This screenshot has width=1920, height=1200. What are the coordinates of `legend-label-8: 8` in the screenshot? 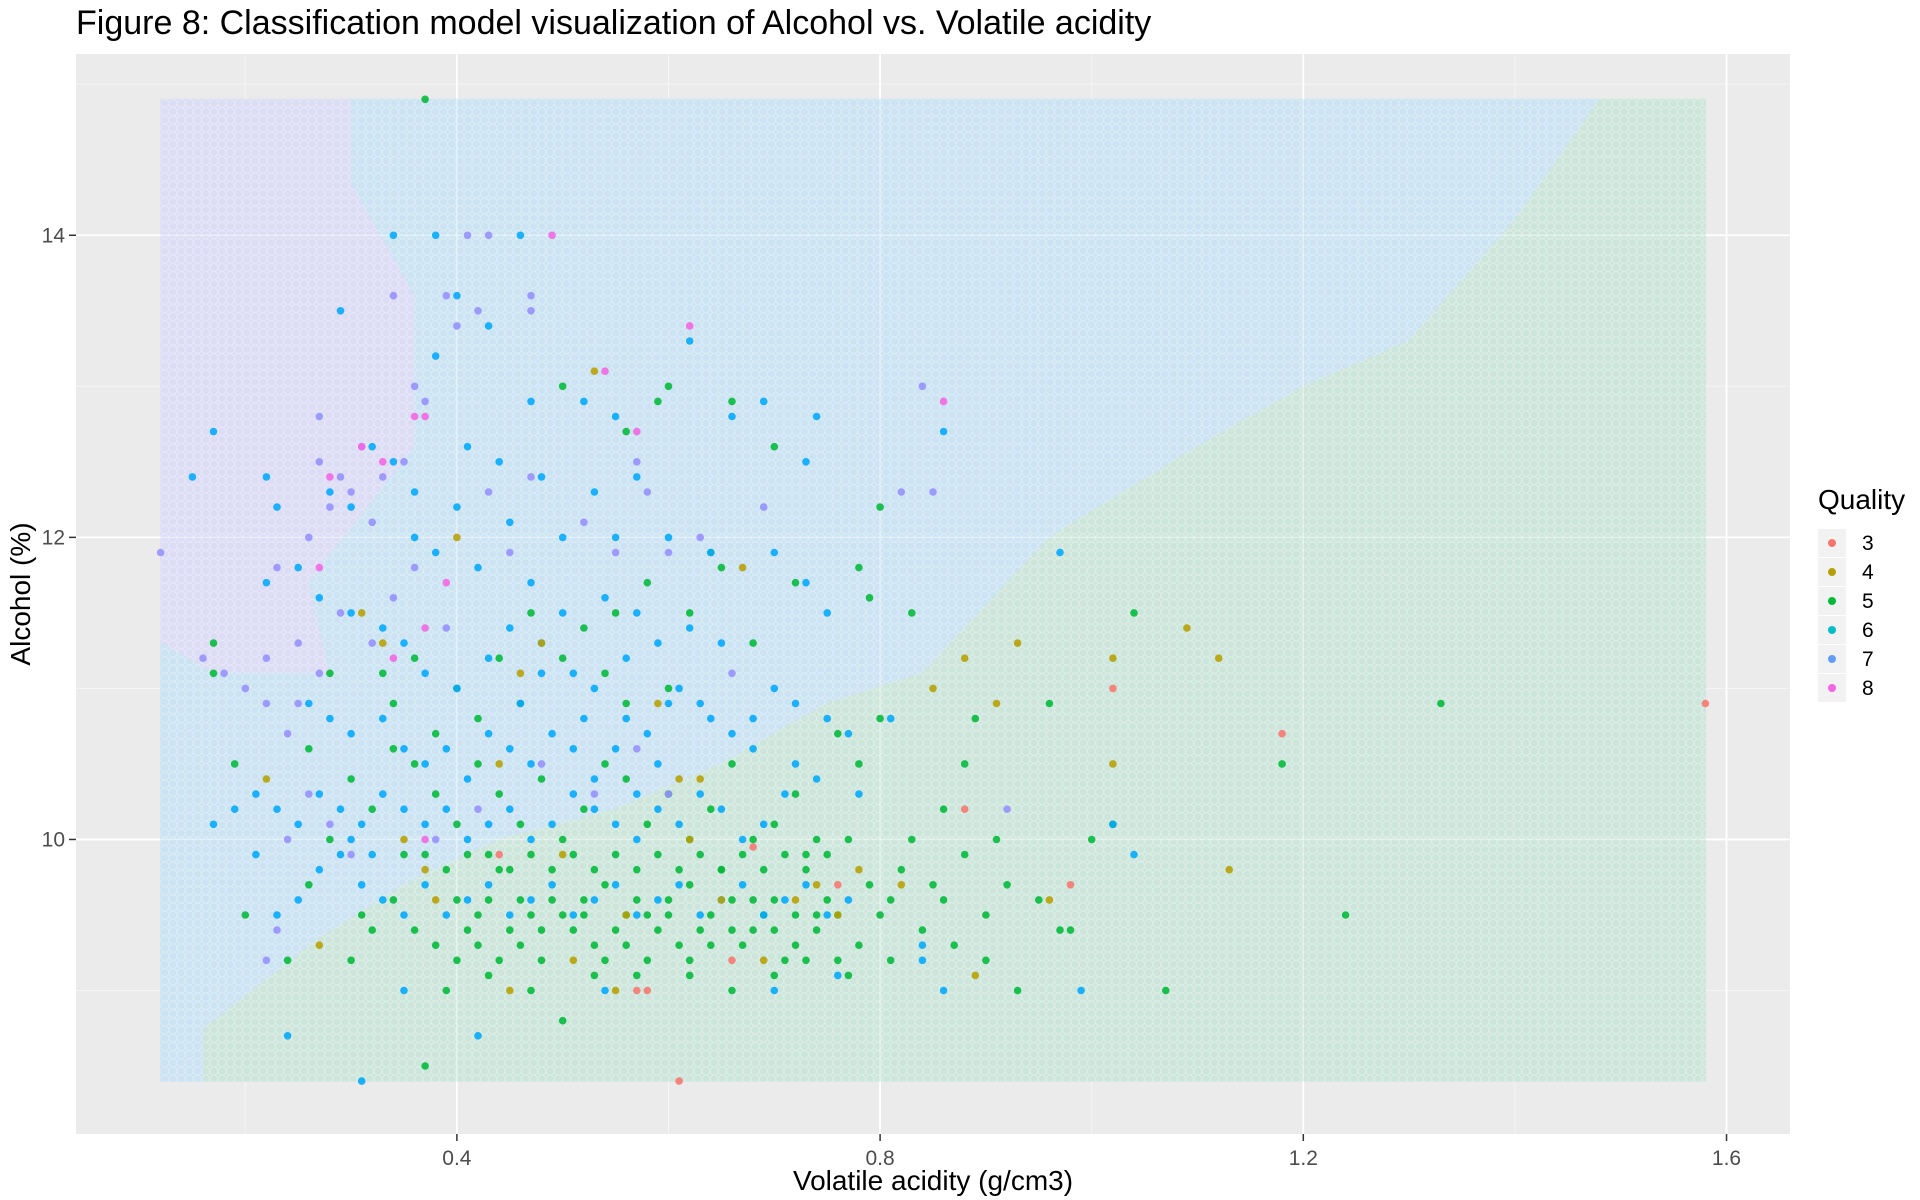 It's located at (1868, 688).